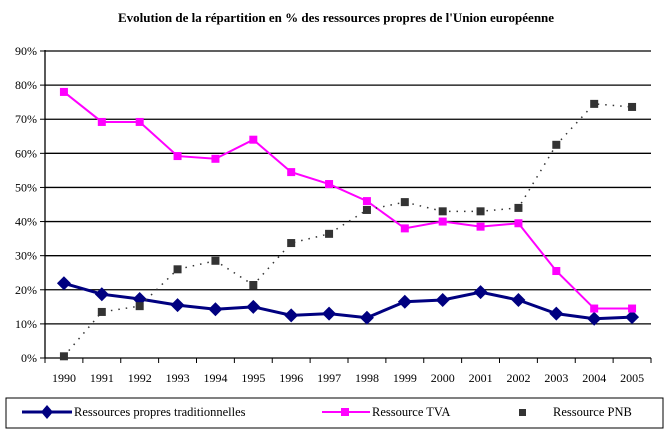 The height and width of the screenshot is (433, 672). I want to click on x-tick-label: 2001, so click(481, 378).